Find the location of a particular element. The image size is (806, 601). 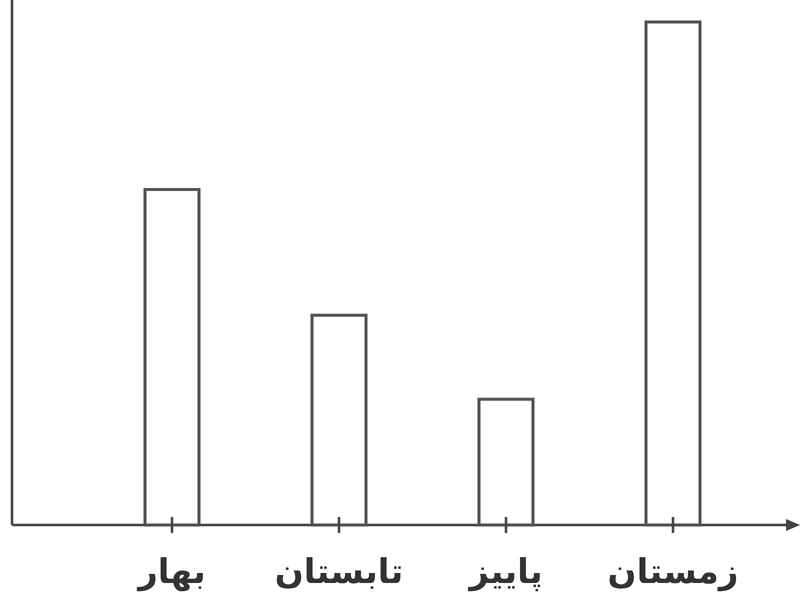

x-tick-label: بهار is located at coordinates (171, 572).